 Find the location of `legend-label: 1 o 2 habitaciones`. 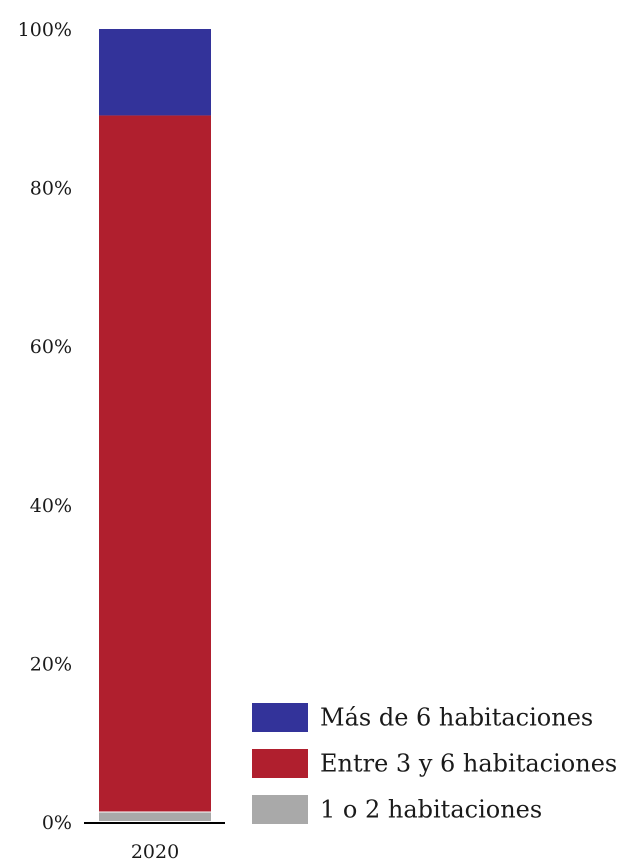

legend-label: 1 o 2 habitaciones is located at coordinates (431, 810).